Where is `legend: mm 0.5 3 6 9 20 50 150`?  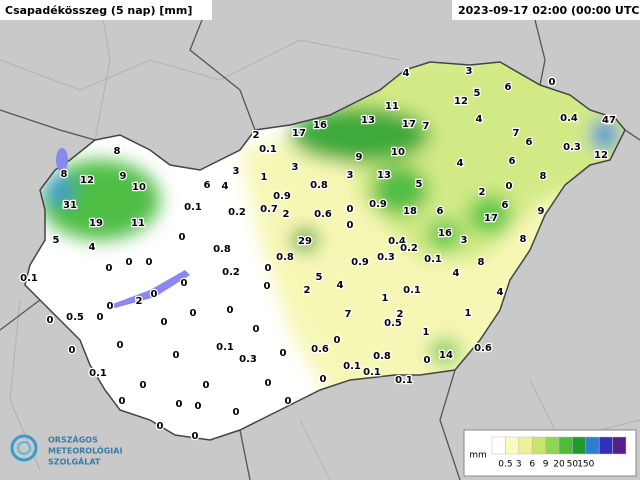
legend: mm 0.5 3 6 9 20 50 150 is located at coordinates (550, 453).